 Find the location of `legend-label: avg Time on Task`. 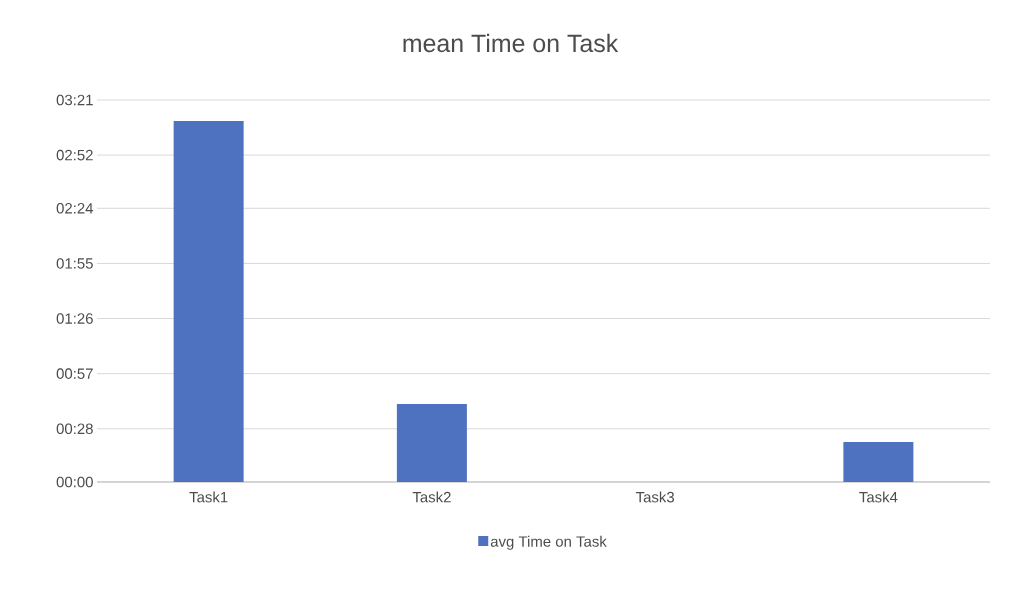

legend-label: avg Time on Task is located at coordinates (548, 542).